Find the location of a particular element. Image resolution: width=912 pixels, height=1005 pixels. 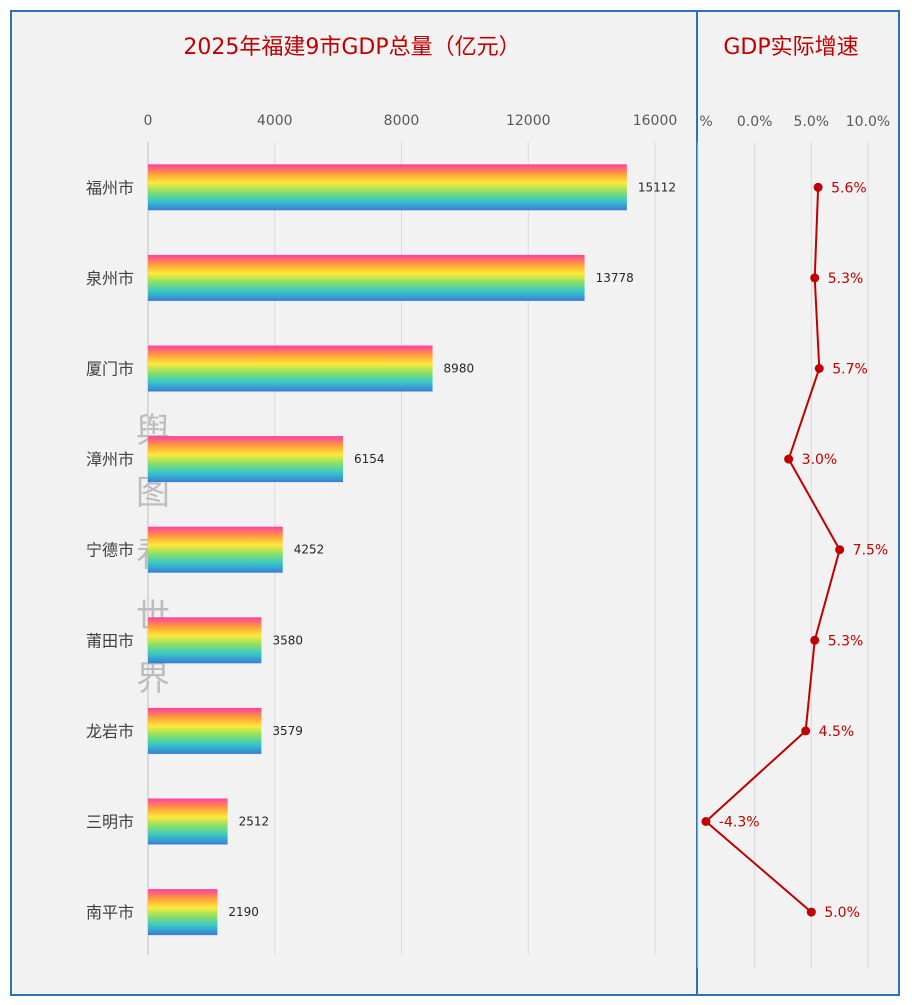

growth-value-label: 3.0% is located at coordinates (820, 460).